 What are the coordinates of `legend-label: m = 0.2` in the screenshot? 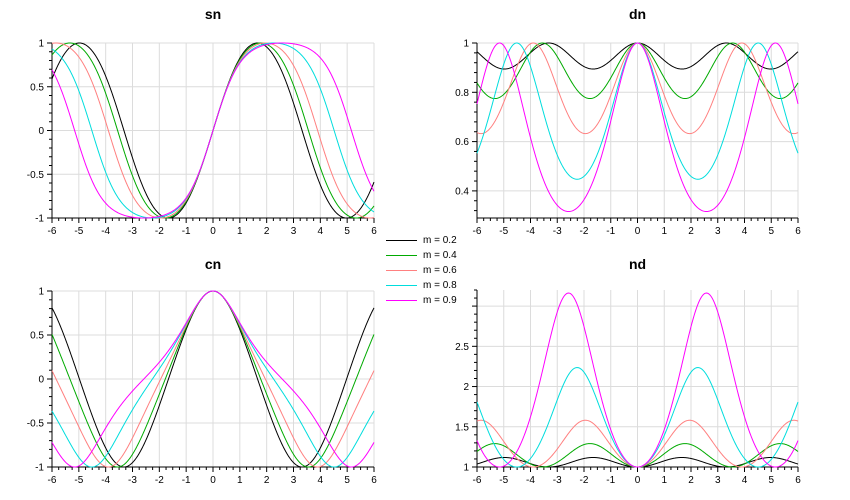 It's located at (440, 240).